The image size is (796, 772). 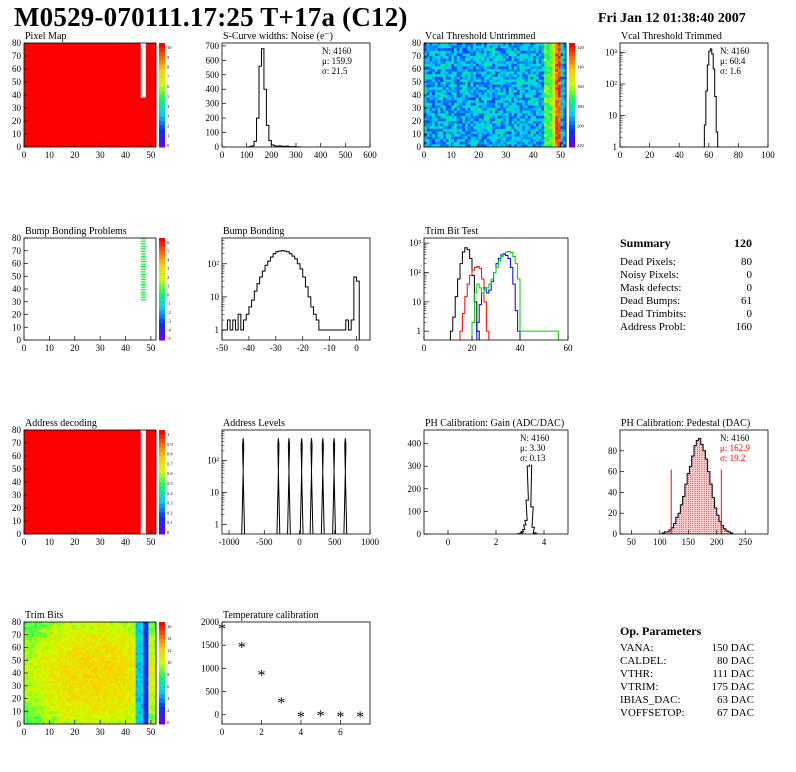 I want to click on histogram-line, so click(x=527, y=486).